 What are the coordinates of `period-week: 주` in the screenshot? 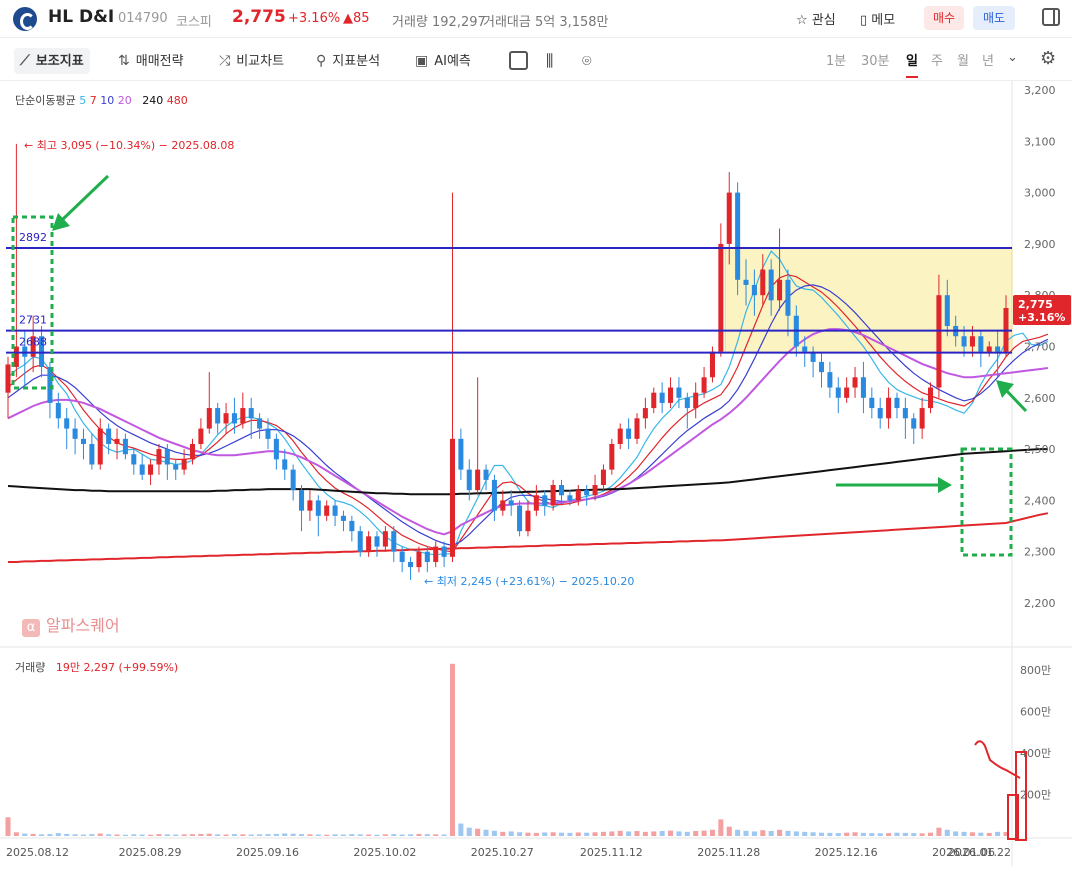 It's located at (937, 61).